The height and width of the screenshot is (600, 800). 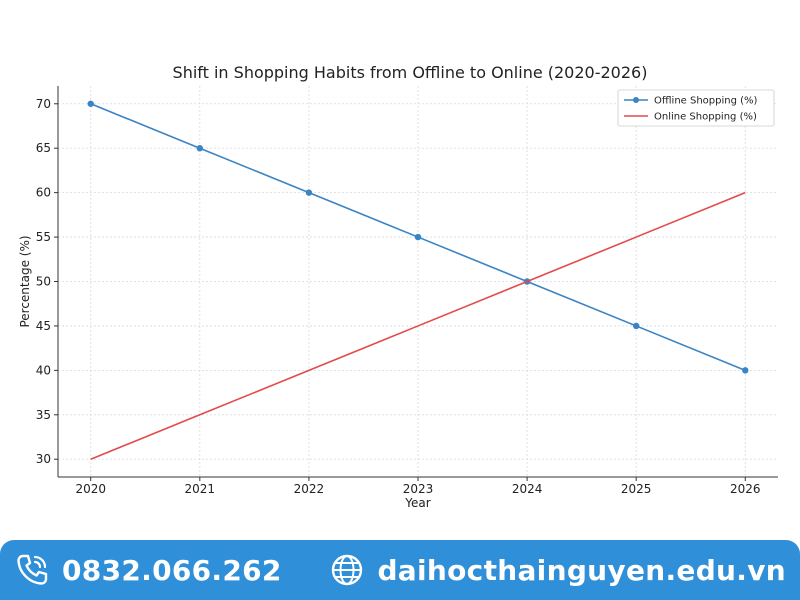 What do you see at coordinates (527, 489) in the screenshot?
I see `x-tick-label: 2024` at bounding box center [527, 489].